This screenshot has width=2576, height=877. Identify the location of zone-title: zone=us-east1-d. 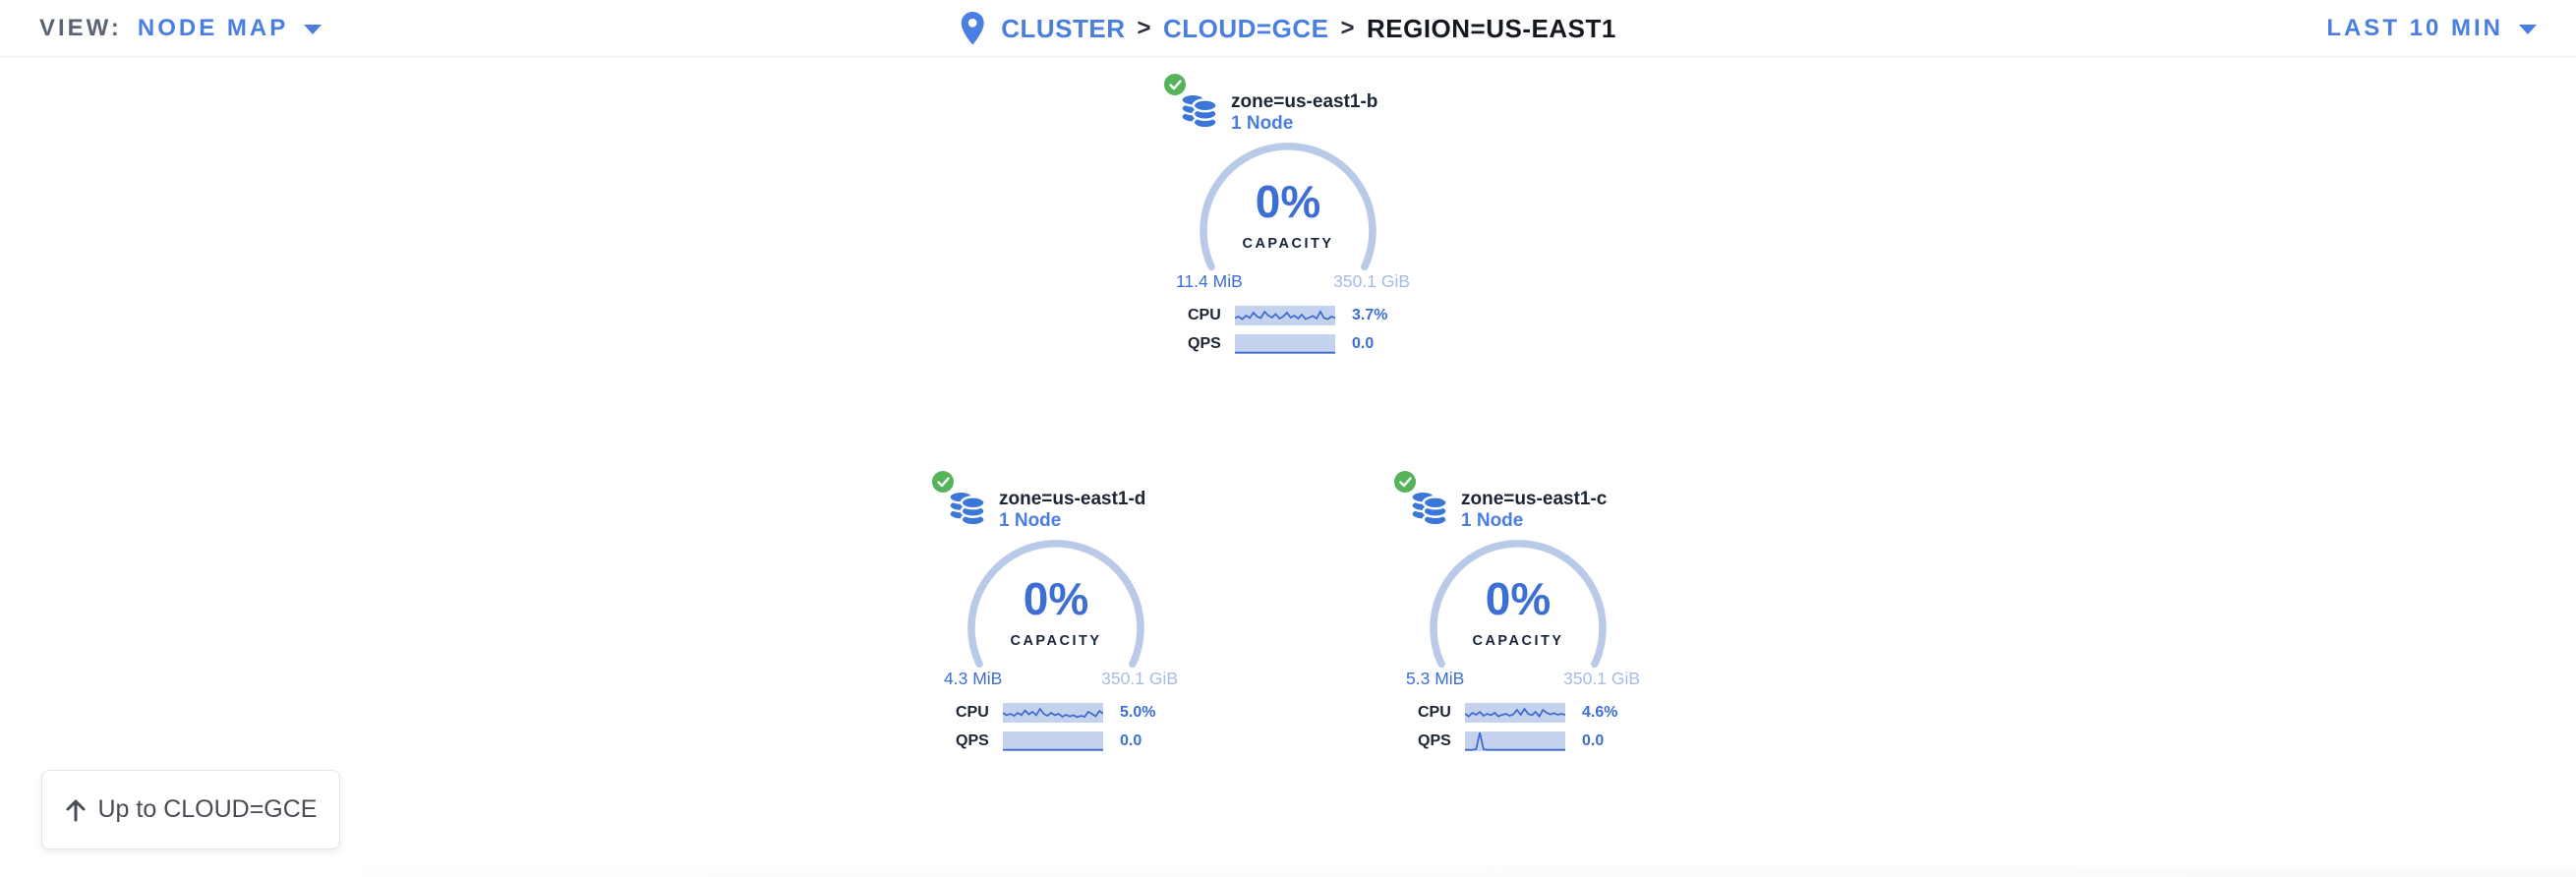
(1072, 499).